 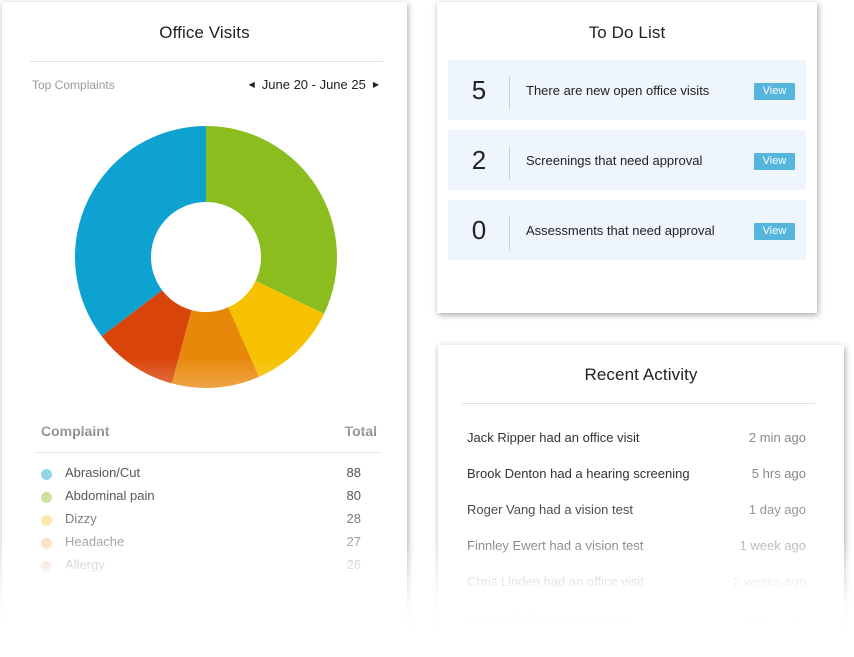 What do you see at coordinates (140, 231) in the screenshot?
I see `donut-slice-abrasion-cut` at bounding box center [140, 231].